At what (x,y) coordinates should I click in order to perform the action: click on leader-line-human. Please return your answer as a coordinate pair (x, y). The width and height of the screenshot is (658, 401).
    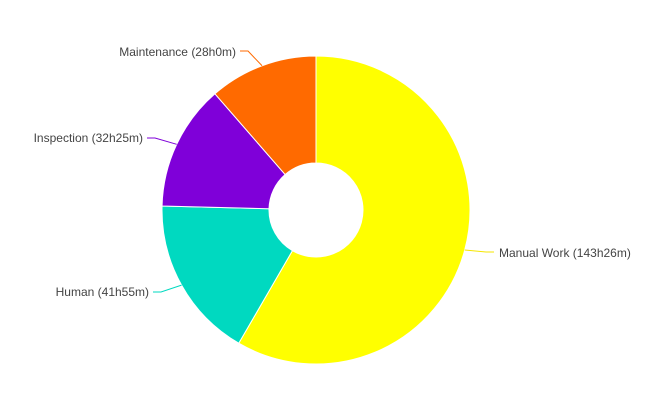
    Looking at the image, I should click on (167, 288).